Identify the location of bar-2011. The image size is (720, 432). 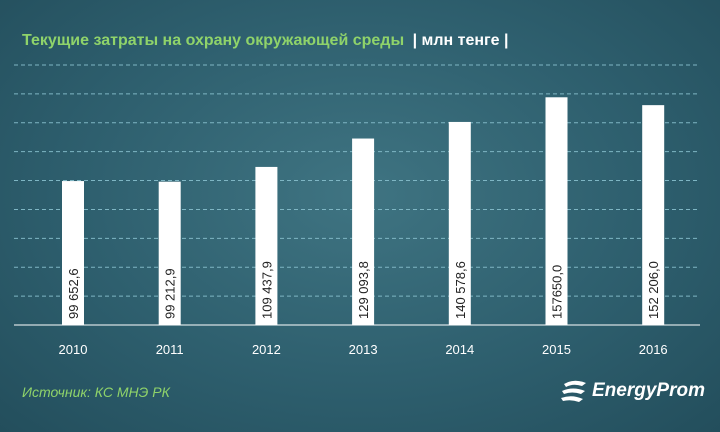
(169, 253).